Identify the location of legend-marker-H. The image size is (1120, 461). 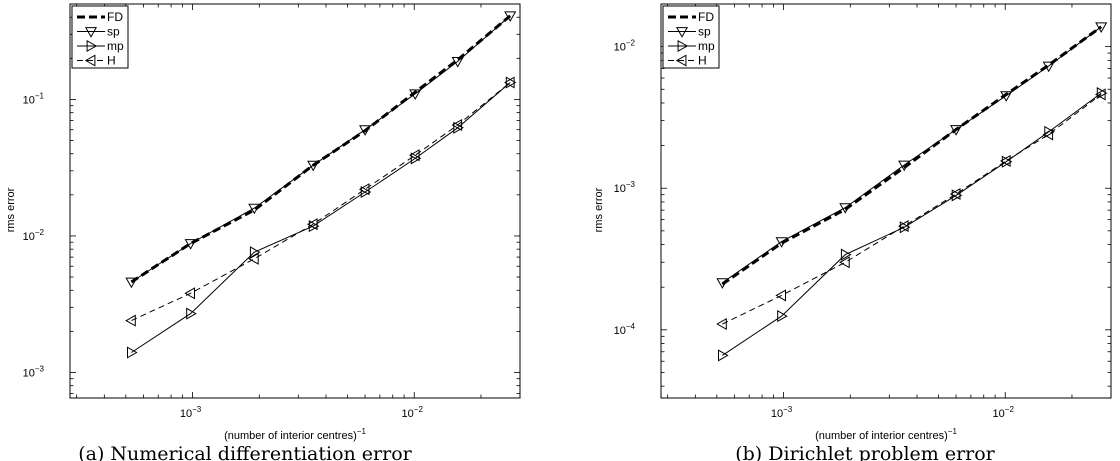
(90, 60).